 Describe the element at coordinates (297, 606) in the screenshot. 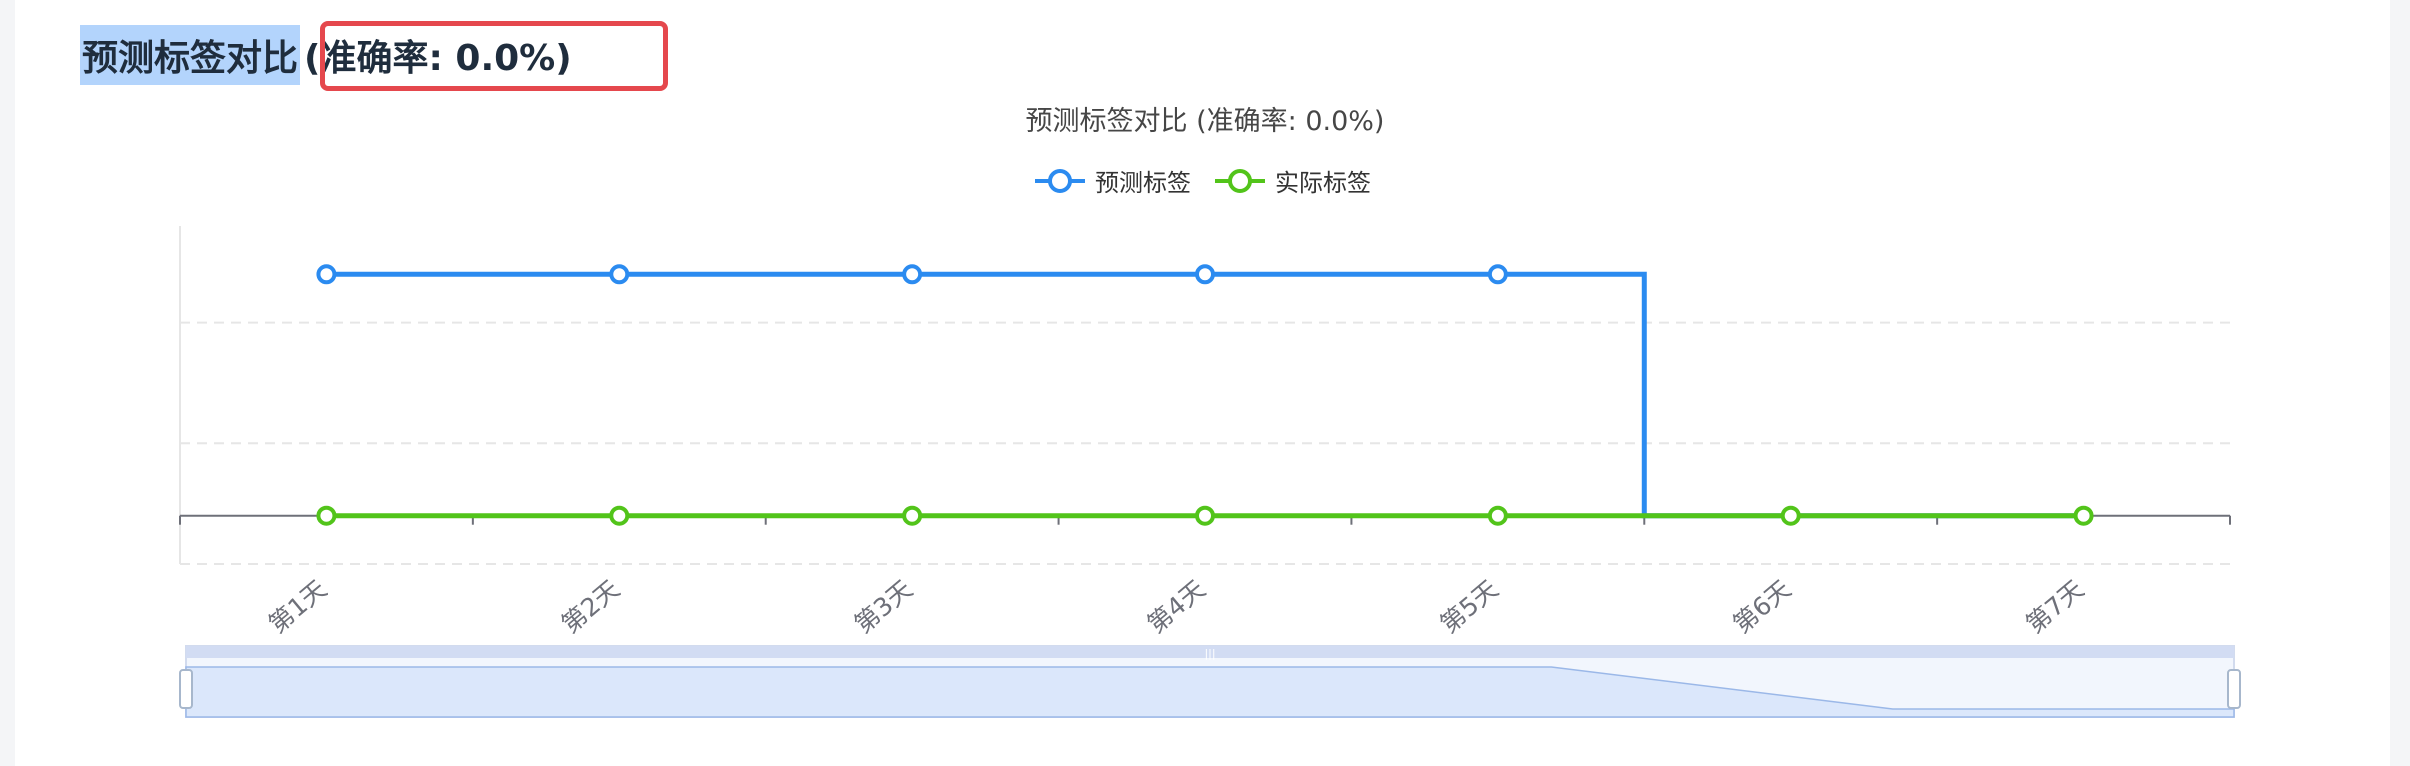

I see `x-tick-label: 第1天` at that location.